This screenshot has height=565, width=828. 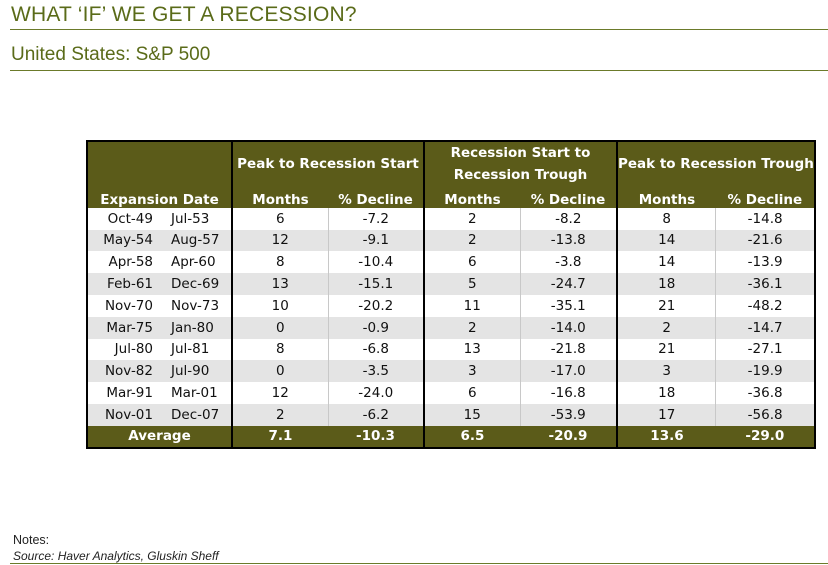 What do you see at coordinates (419, 70) in the screenshot?
I see `subtitle-divider` at bounding box center [419, 70].